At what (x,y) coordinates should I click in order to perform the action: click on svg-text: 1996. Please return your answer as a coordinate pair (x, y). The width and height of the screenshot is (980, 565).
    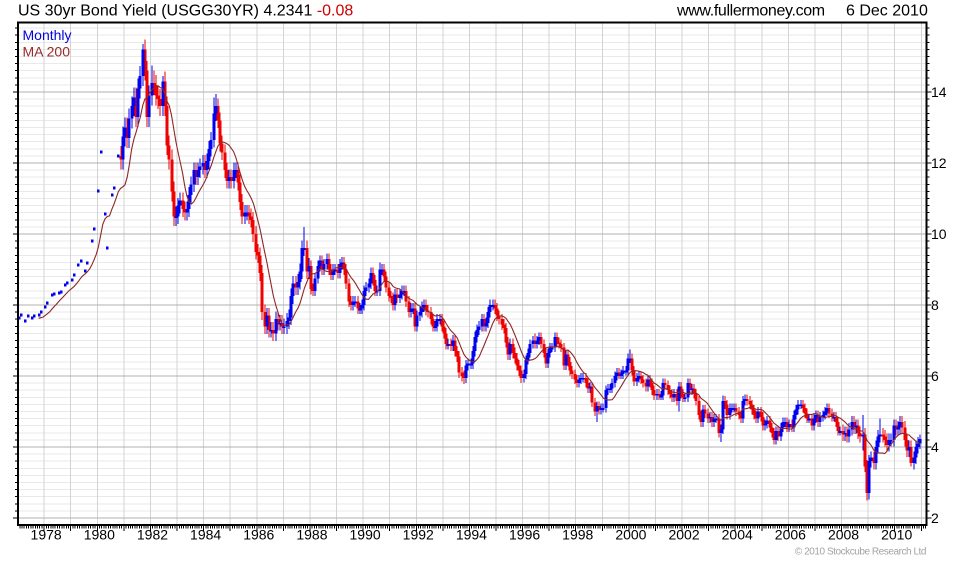
    Looking at the image, I should click on (524, 535).